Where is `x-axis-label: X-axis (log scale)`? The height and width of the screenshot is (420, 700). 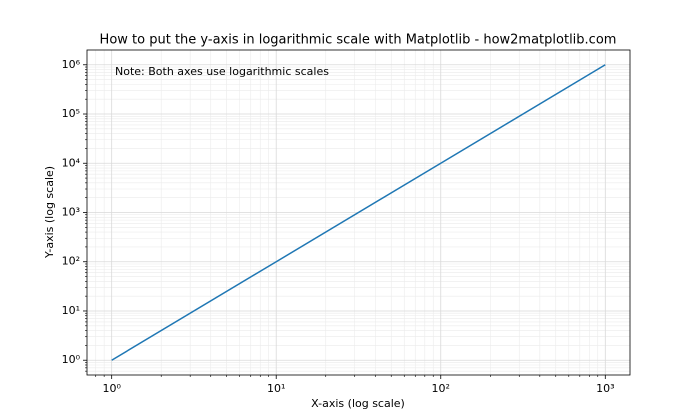 x-axis-label: X-axis (log scale) is located at coordinates (358, 403).